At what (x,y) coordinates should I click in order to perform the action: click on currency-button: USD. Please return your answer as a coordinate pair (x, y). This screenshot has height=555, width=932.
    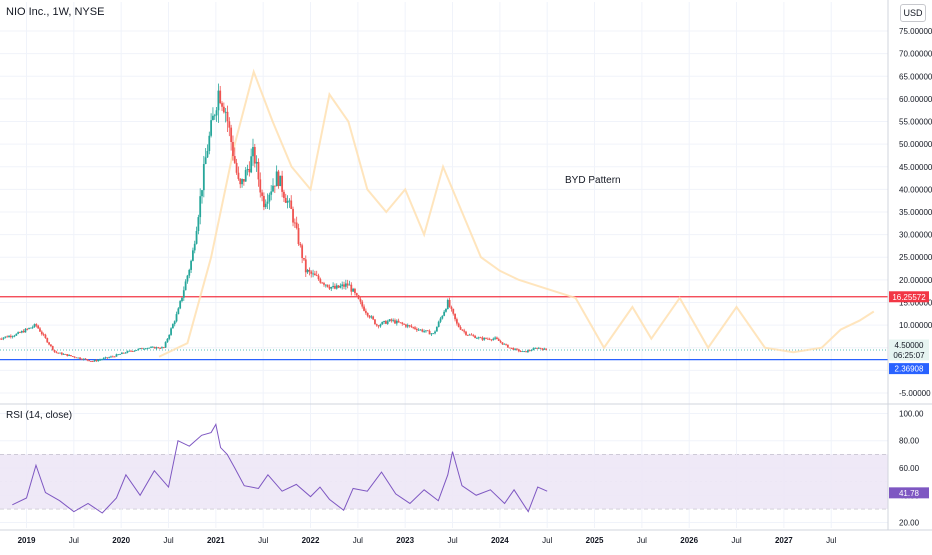
    Looking at the image, I should click on (913, 13).